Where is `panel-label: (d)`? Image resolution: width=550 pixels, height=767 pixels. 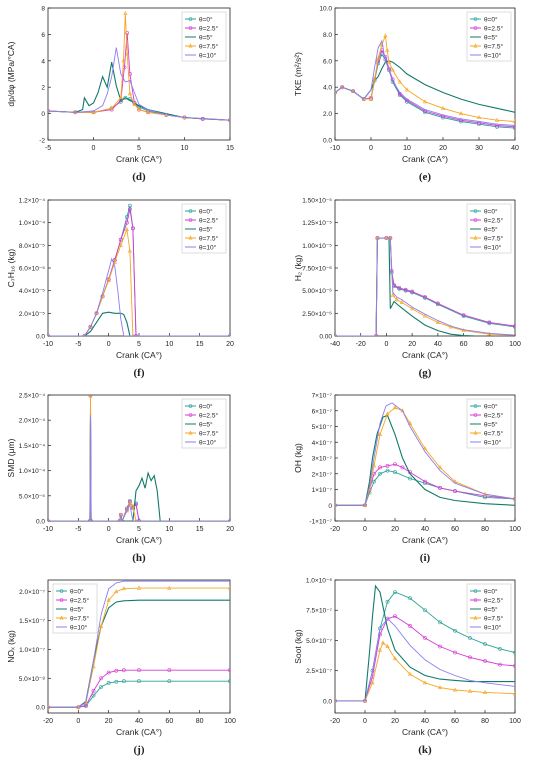 panel-label: (d) is located at coordinates (139, 177).